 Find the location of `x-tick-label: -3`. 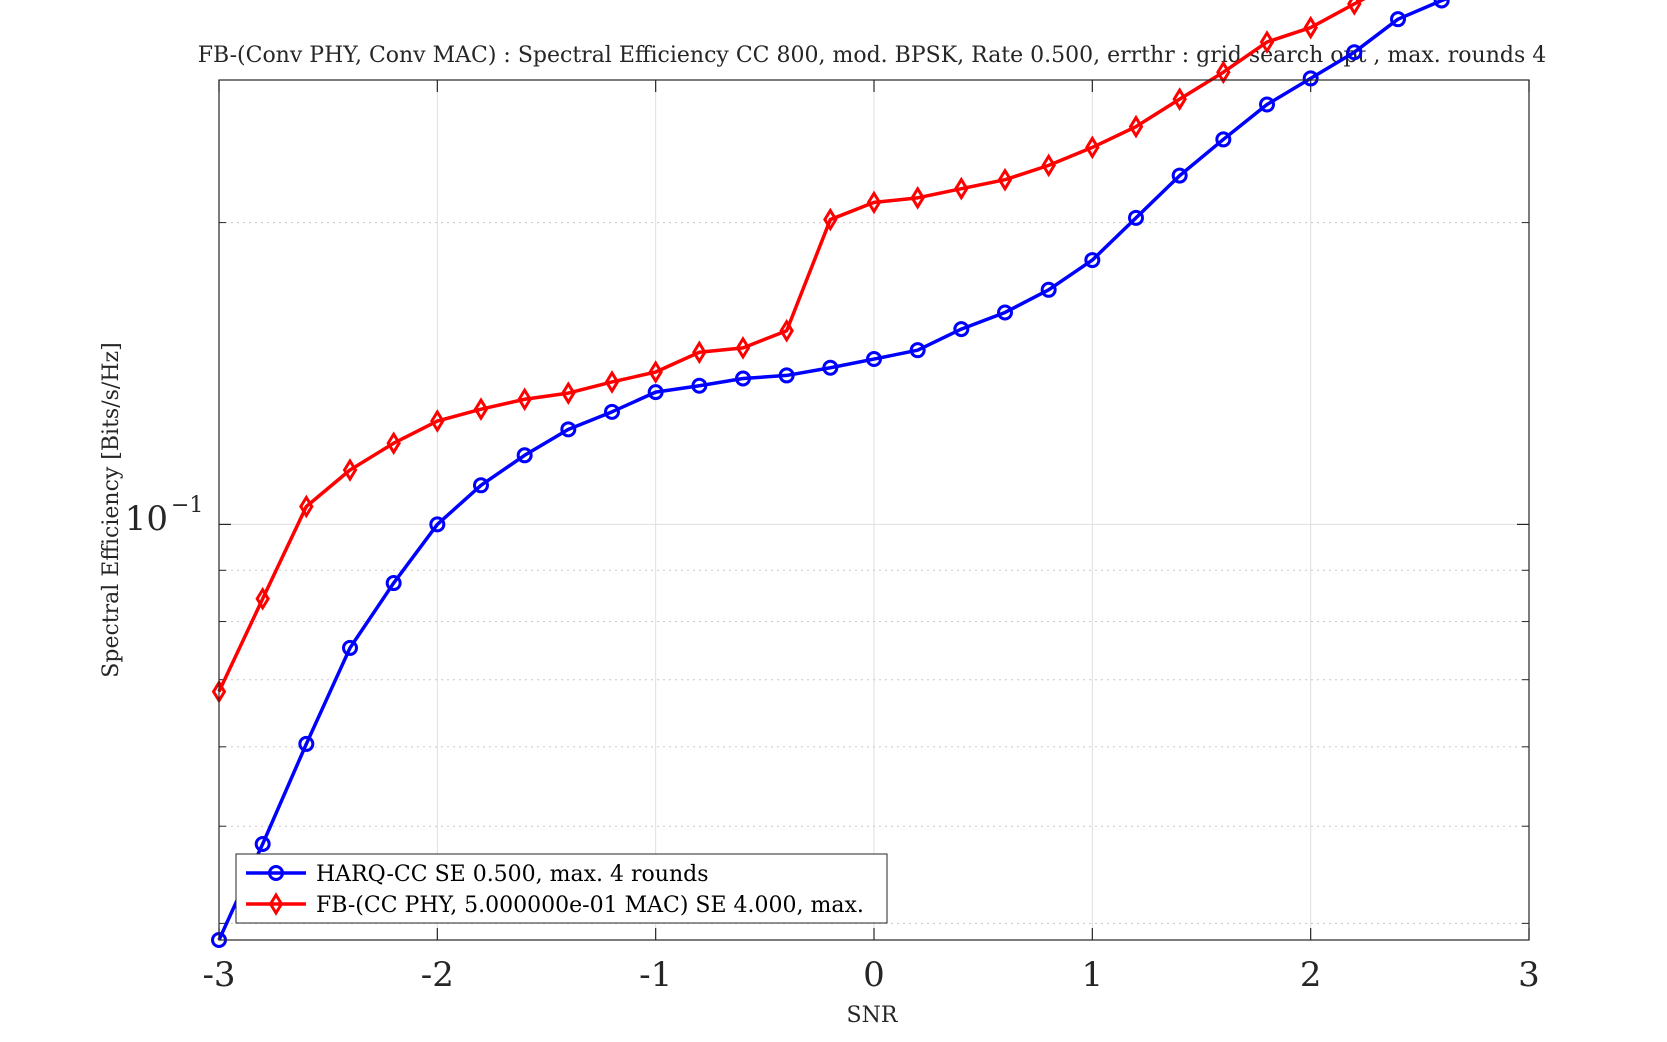

x-tick-label: -3 is located at coordinates (218, 975).